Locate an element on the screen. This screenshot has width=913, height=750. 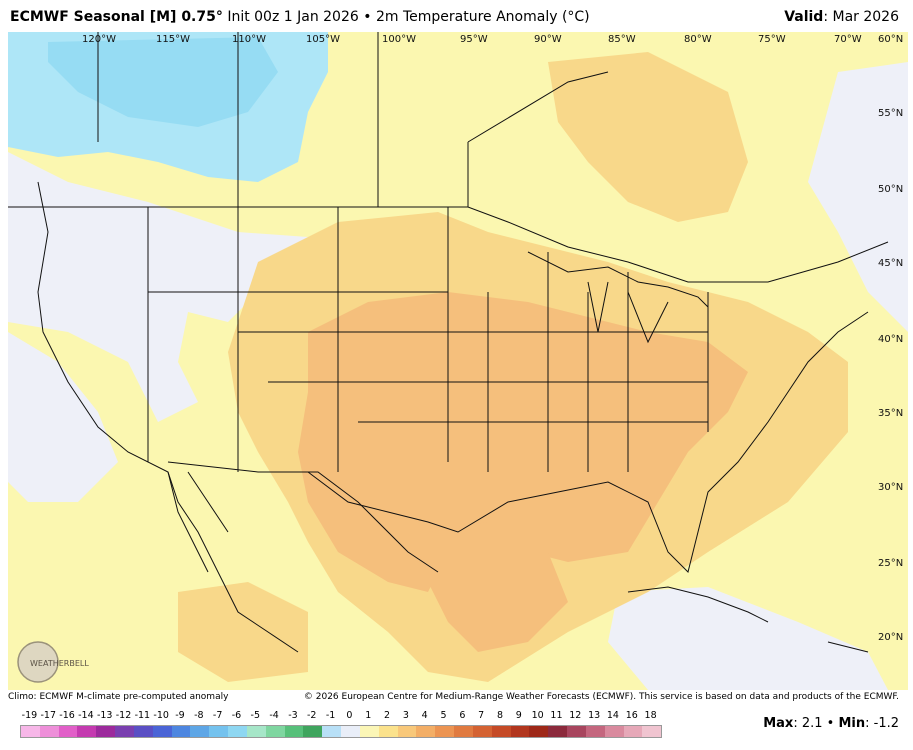
colorbar-tick-label: 18 is located at coordinates (650, 715).